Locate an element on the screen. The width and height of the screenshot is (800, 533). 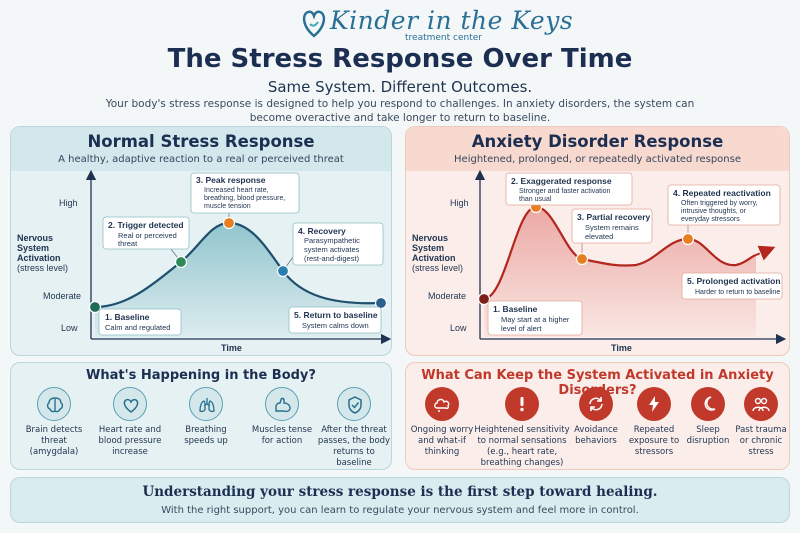
logo: Kinder in the Keys treatment center is located at coordinates (400, 25).